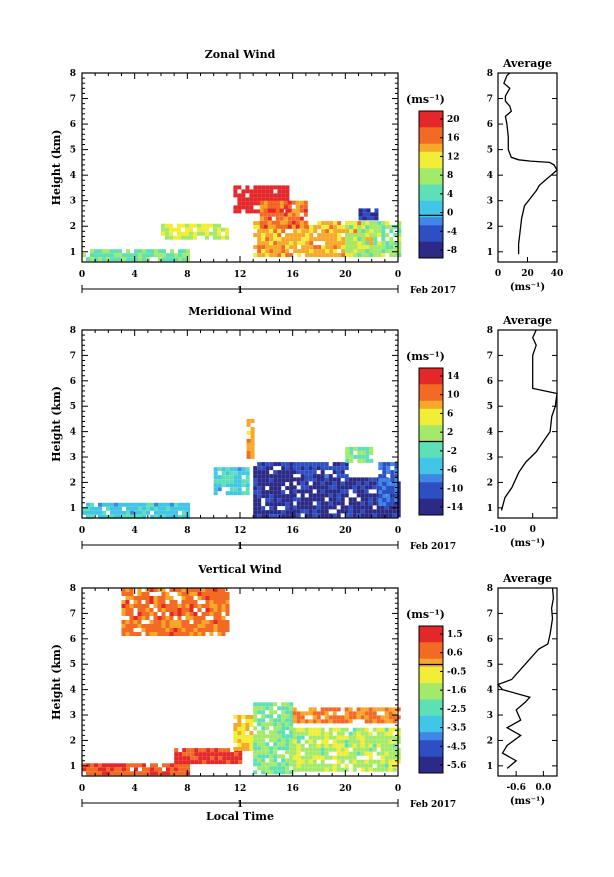 This screenshot has height=877, width=614. What do you see at coordinates (490, 151) in the screenshot?
I see `average-y-tick-label: 5` at bounding box center [490, 151].